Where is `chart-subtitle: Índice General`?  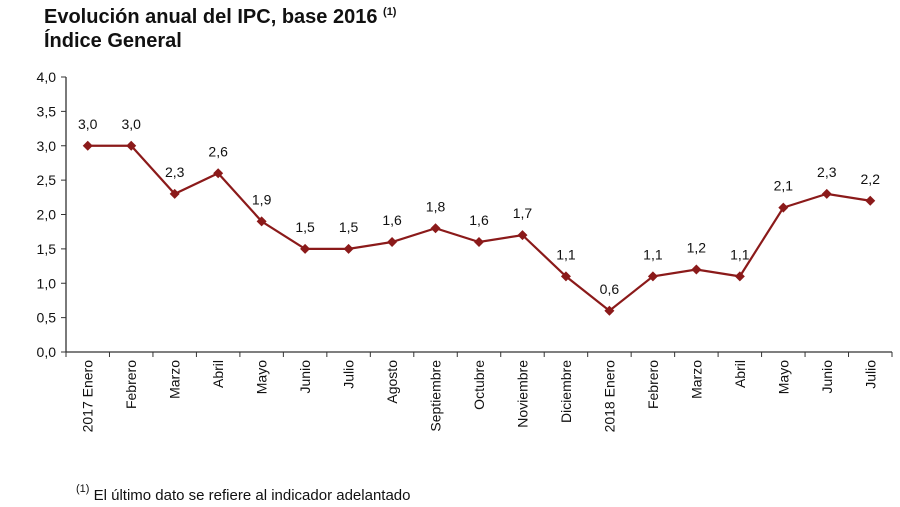
chart-subtitle: Índice General is located at coordinates (113, 41).